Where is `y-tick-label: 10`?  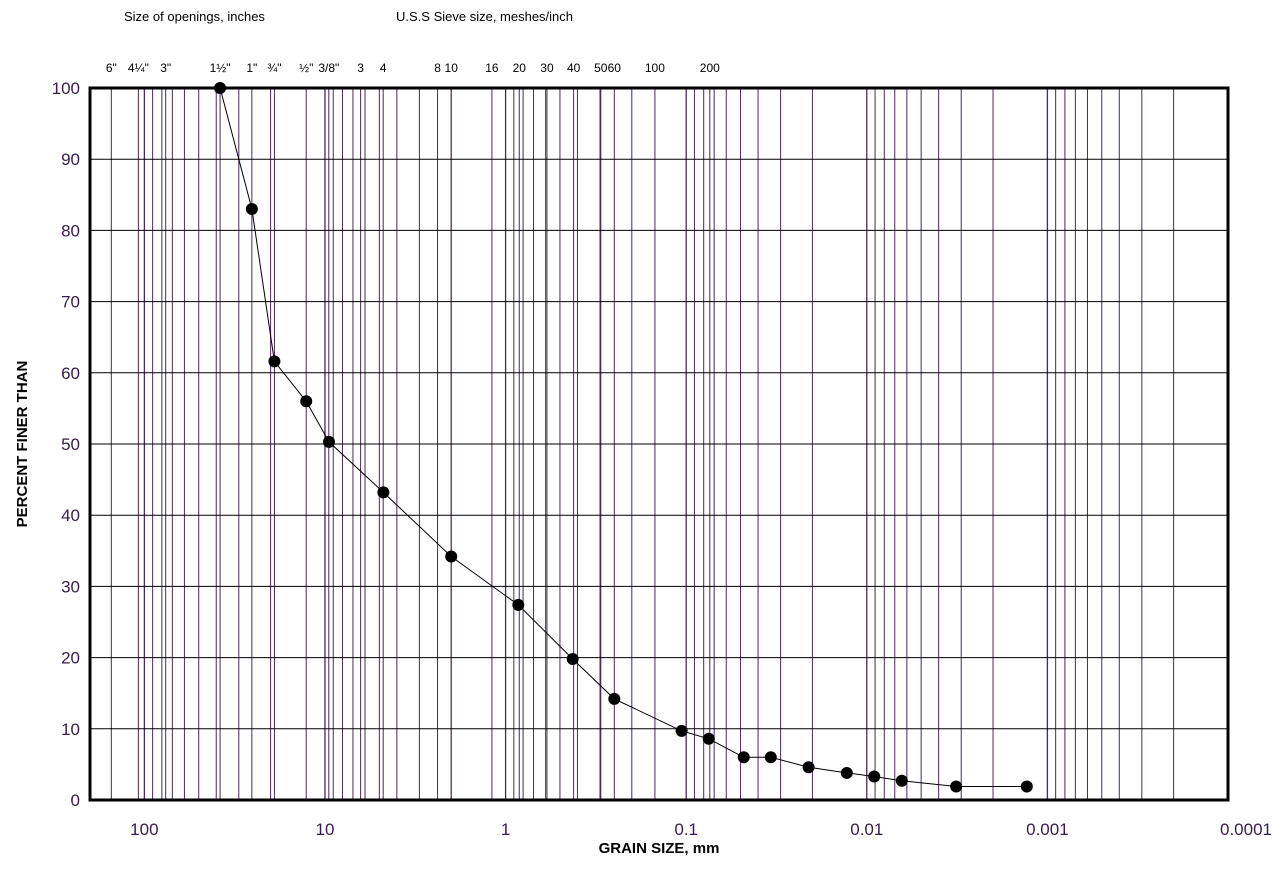
y-tick-label: 10 is located at coordinates (70, 729).